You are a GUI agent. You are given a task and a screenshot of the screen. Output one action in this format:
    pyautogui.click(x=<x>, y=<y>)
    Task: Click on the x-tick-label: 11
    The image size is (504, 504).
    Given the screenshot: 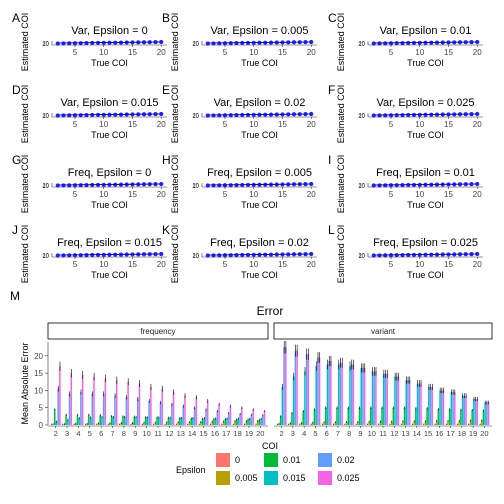 What is the action you would take?
    pyautogui.click(x=158, y=433)
    